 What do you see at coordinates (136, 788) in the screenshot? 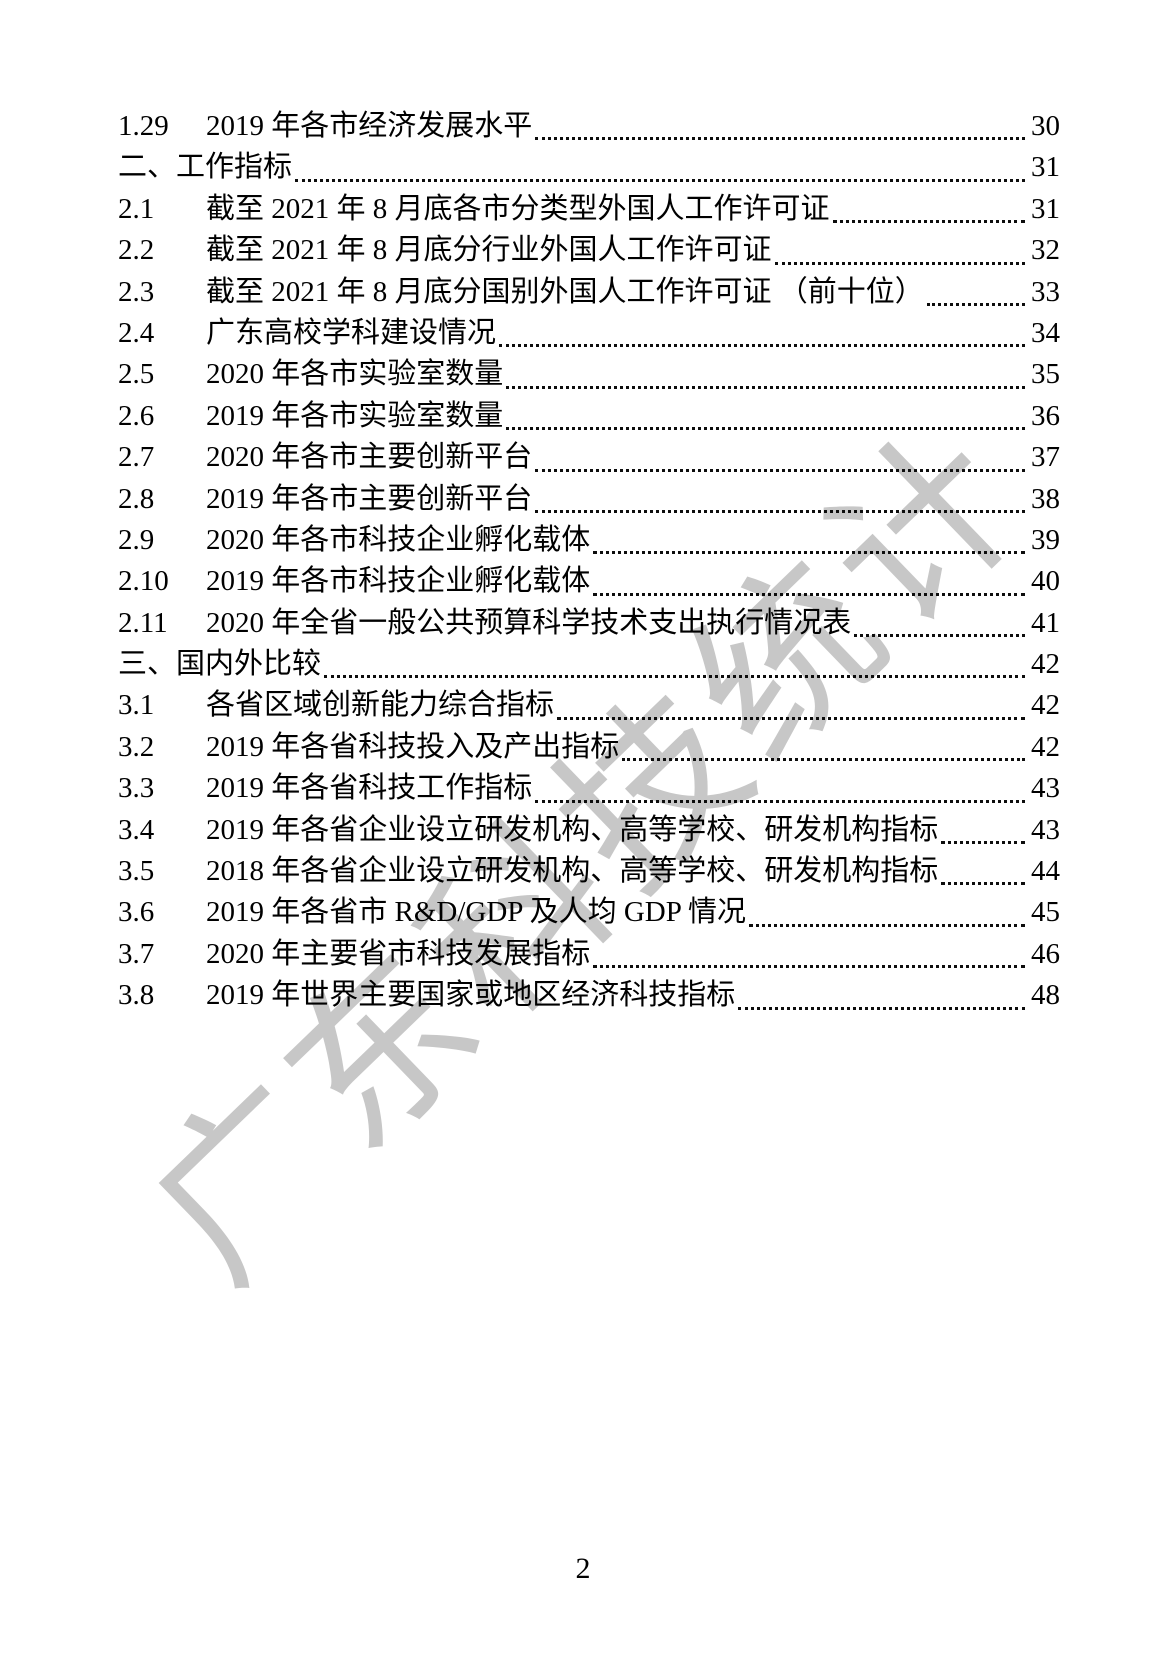
I see `toc-entry-number: 3.3` at bounding box center [136, 788].